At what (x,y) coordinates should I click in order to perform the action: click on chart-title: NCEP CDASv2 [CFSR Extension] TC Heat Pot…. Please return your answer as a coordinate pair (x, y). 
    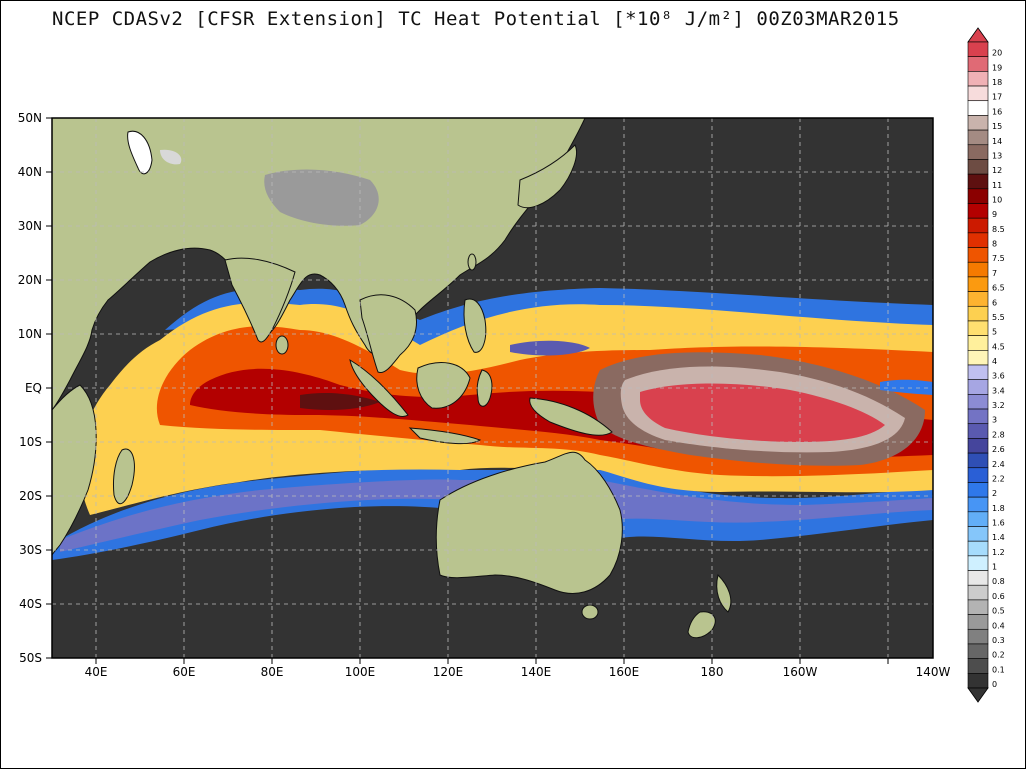
    Looking at the image, I should click on (476, 19).